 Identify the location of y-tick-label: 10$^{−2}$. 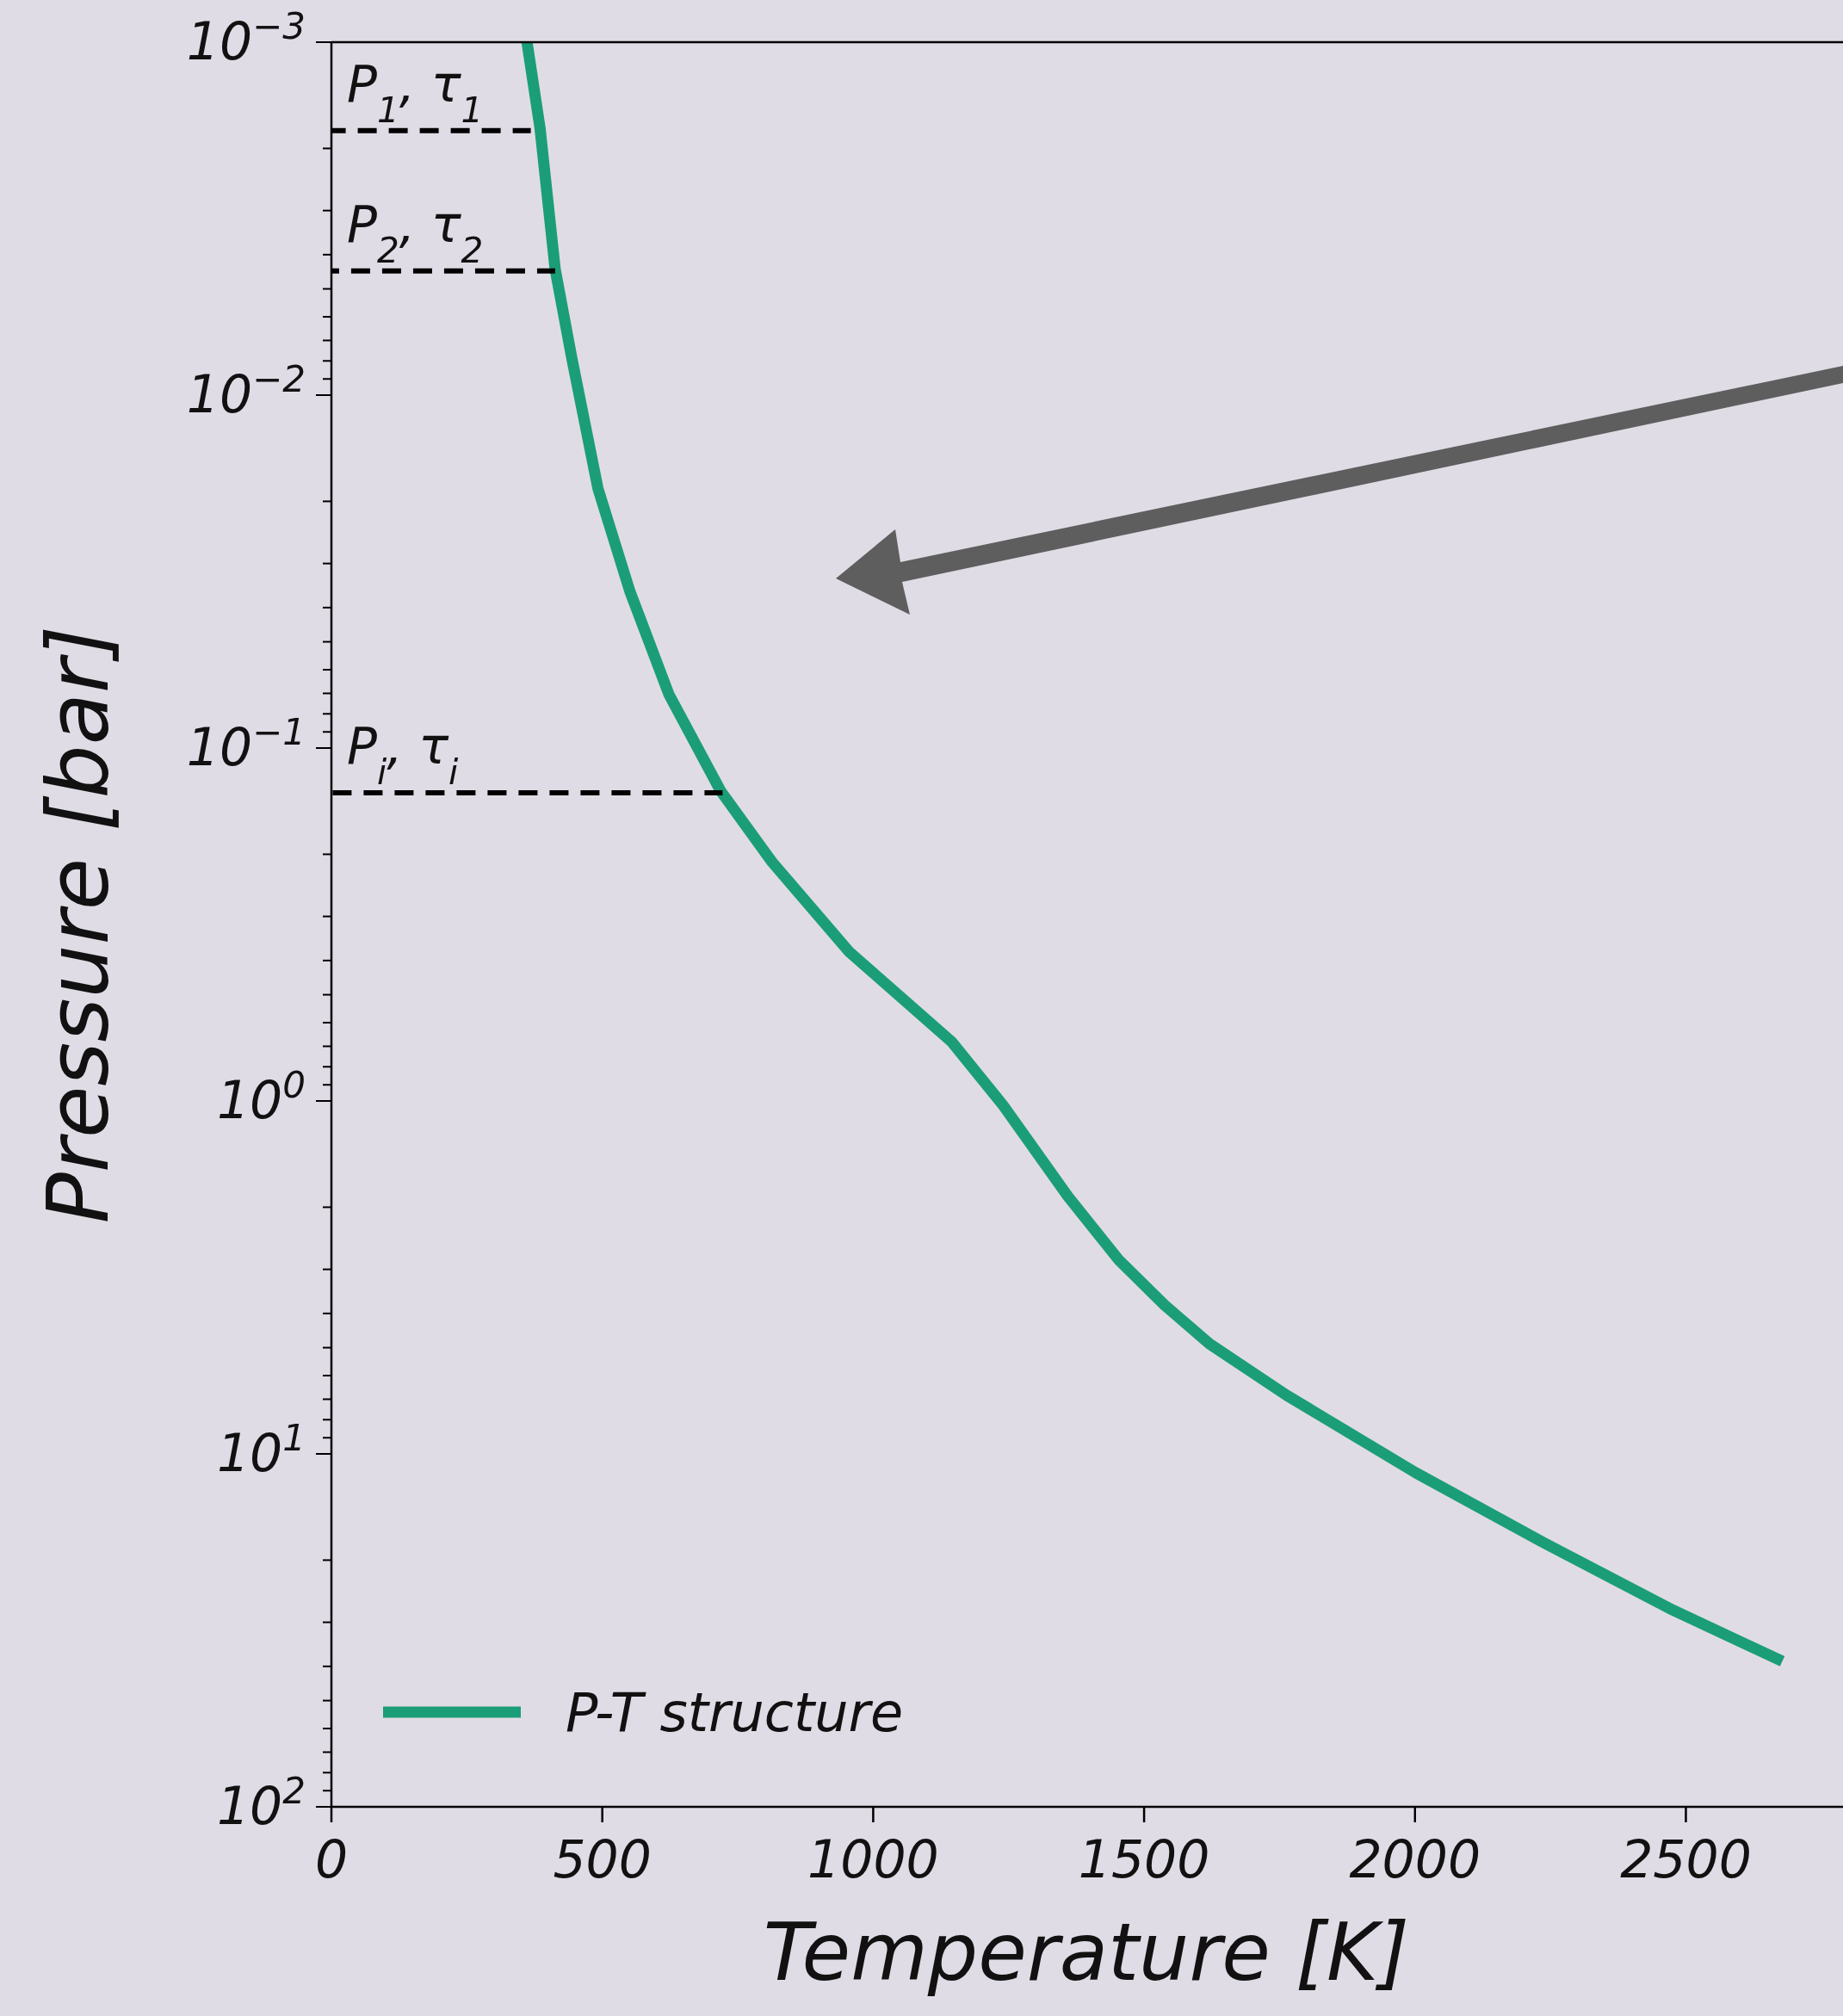
(246, 390).